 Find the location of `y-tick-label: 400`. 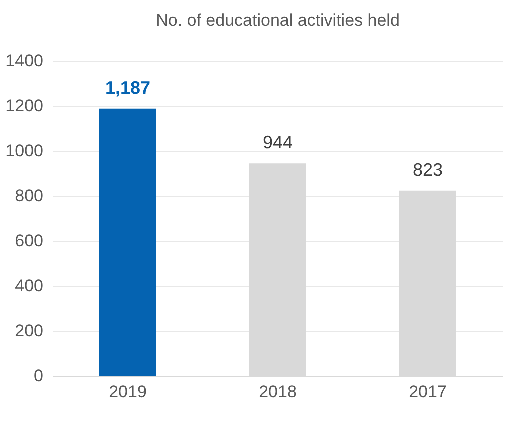

y-tick-label: 400 is located at coordinates (29, 286).